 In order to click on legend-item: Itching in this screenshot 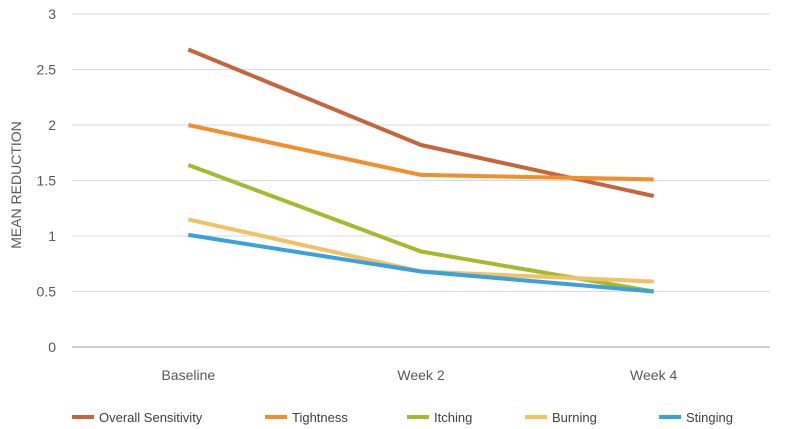, I will do `click(439, 417)`.